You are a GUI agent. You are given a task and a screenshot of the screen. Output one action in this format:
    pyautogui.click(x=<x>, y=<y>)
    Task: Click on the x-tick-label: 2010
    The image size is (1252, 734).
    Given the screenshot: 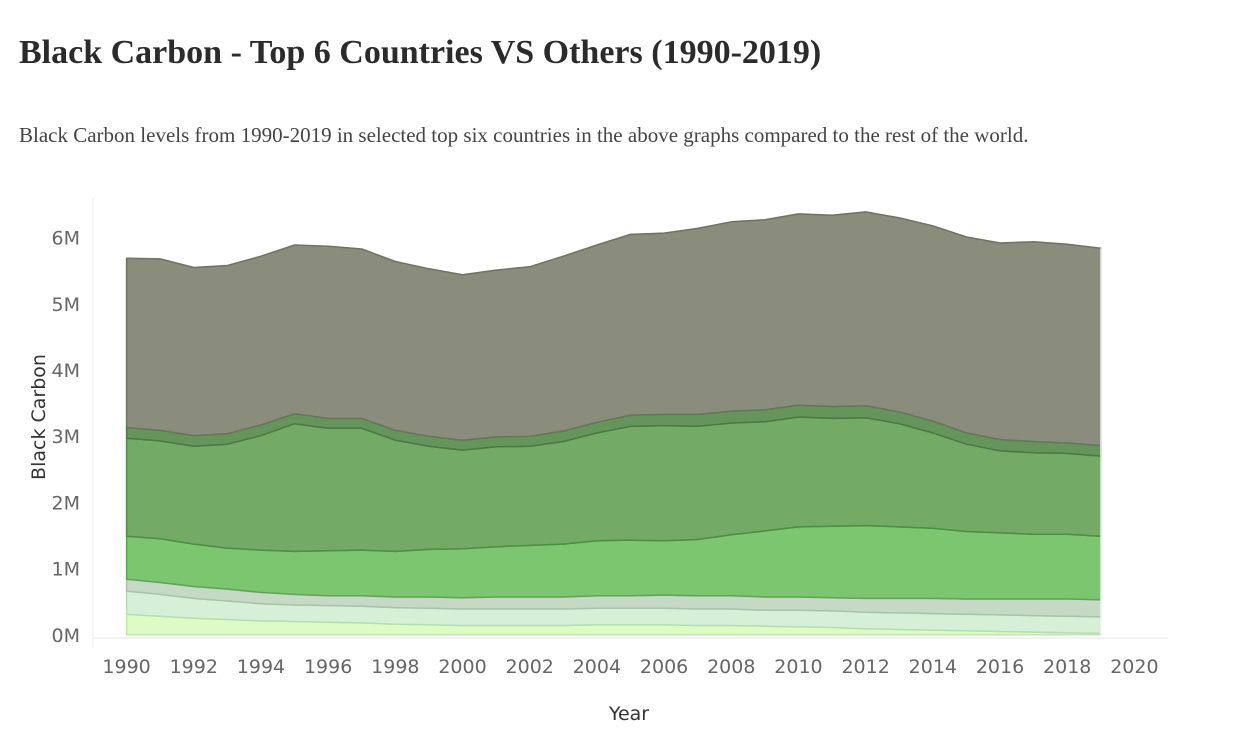 What is the action you would take?
    pyautogui.click(x=798, y=667)
    